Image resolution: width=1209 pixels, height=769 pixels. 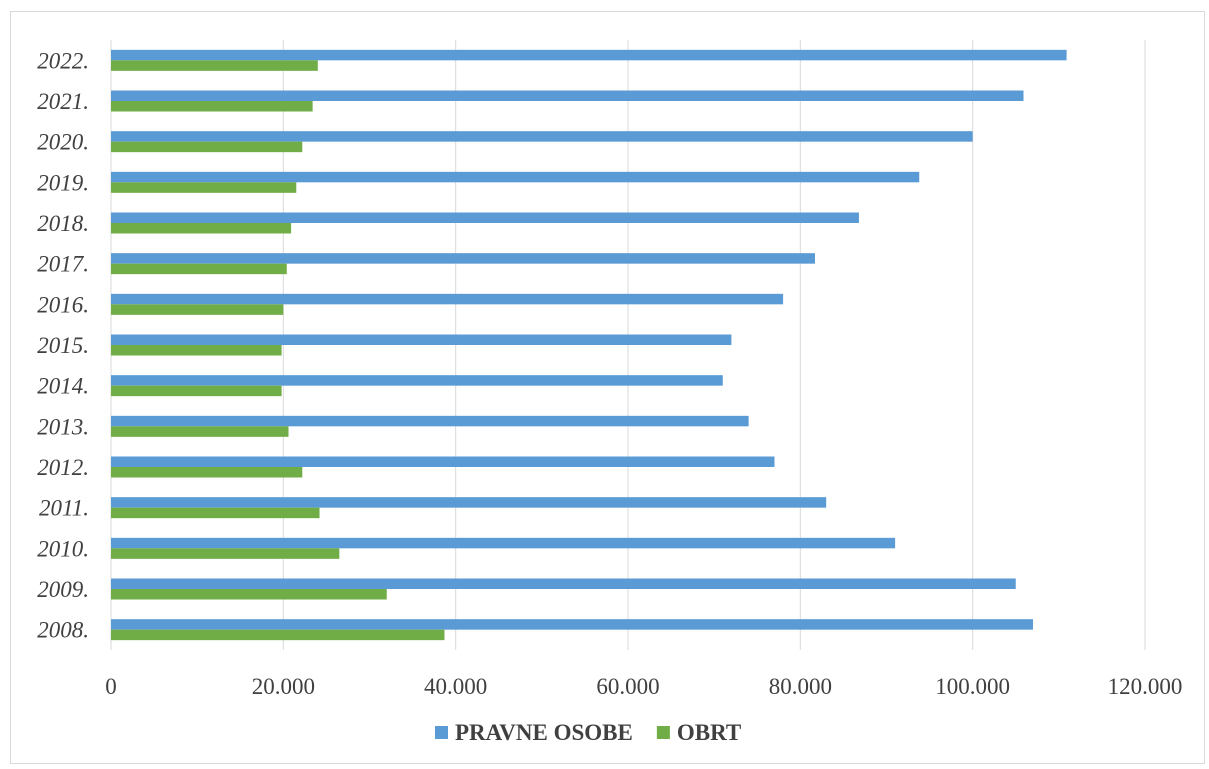 I want to click on y-tick-label: 2018., so click(x=63, y=223).